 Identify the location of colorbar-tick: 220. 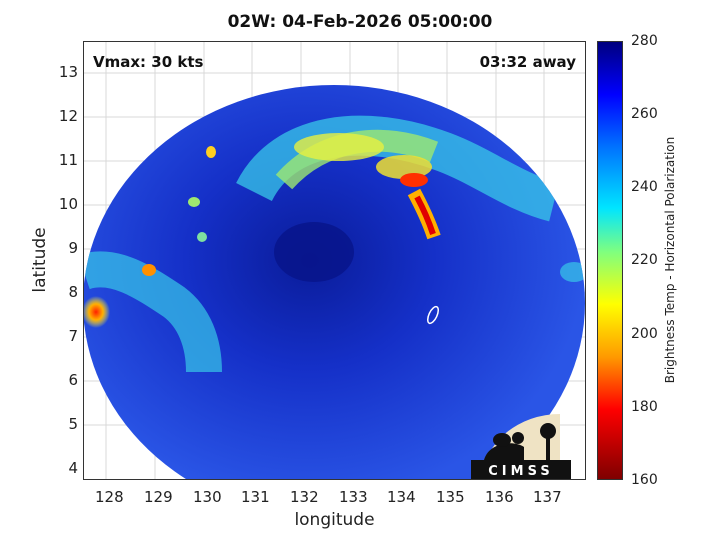
(644, 260).